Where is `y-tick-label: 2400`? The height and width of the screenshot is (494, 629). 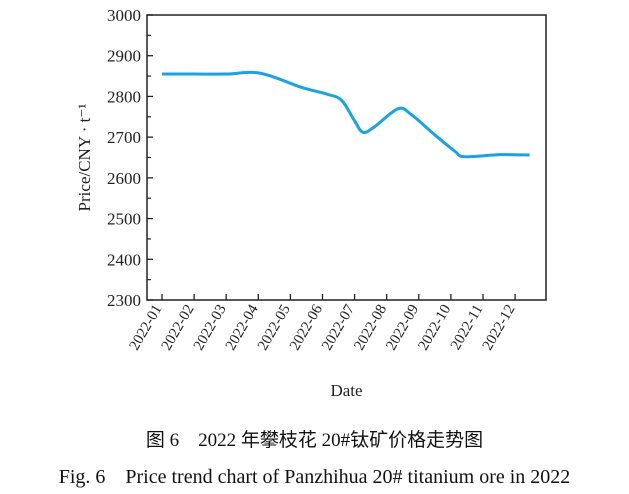 y-tick-label: 2400 is located at coordinates (124, 259).